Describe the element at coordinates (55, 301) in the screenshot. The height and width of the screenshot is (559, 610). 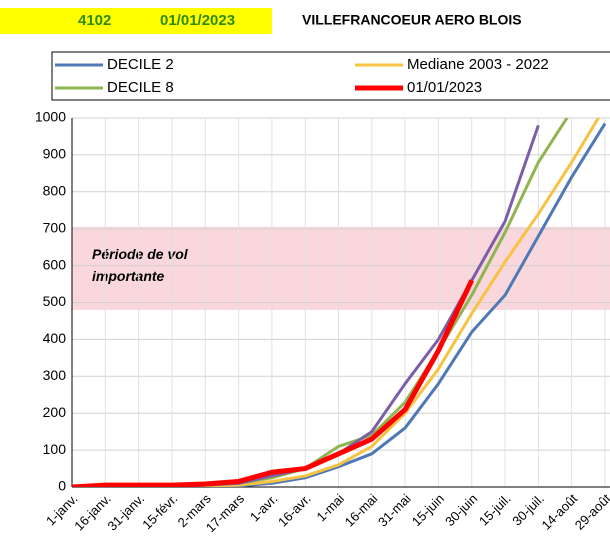
I see `y-tick-label: 500` at that location.